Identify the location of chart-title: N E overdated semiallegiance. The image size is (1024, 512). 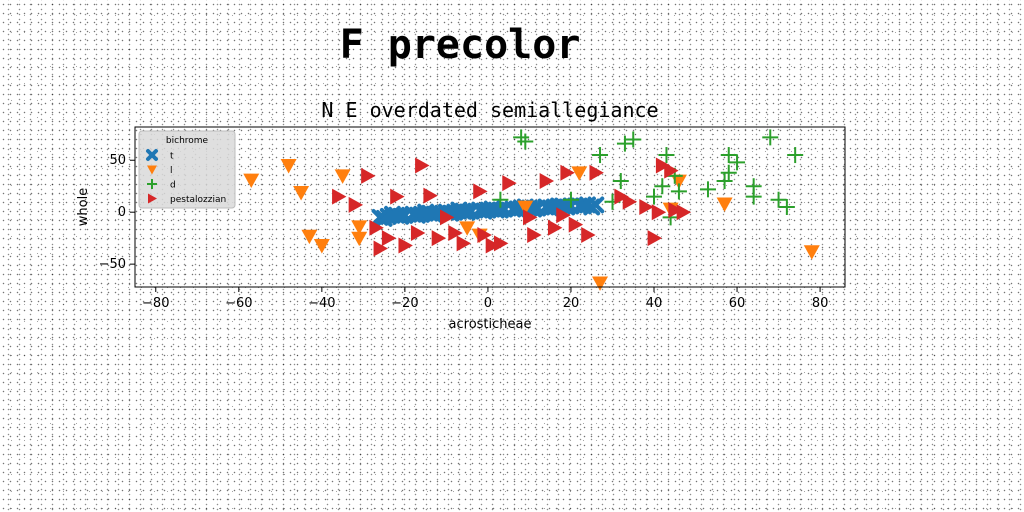
(489, 110).